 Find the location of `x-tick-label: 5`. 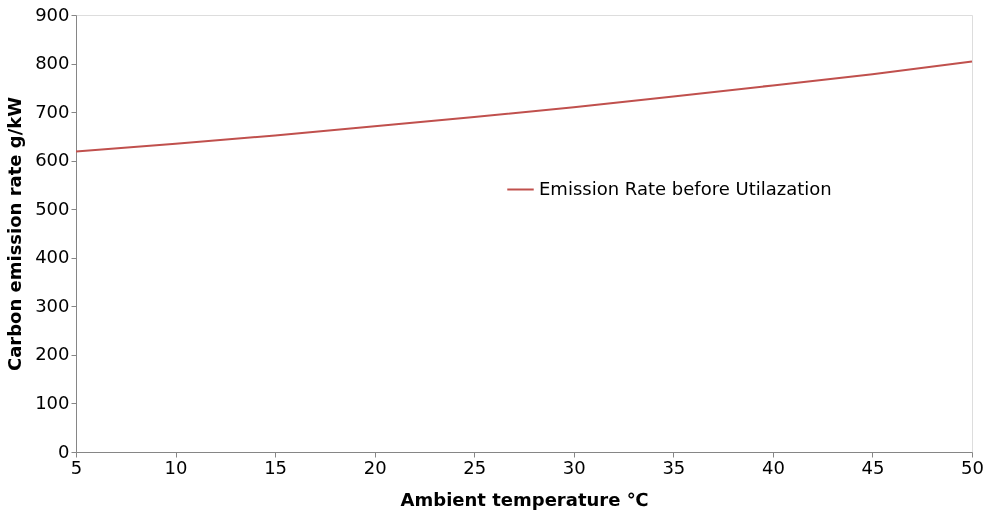

x-tick-label: 5 is located at coordinates (76, 467).